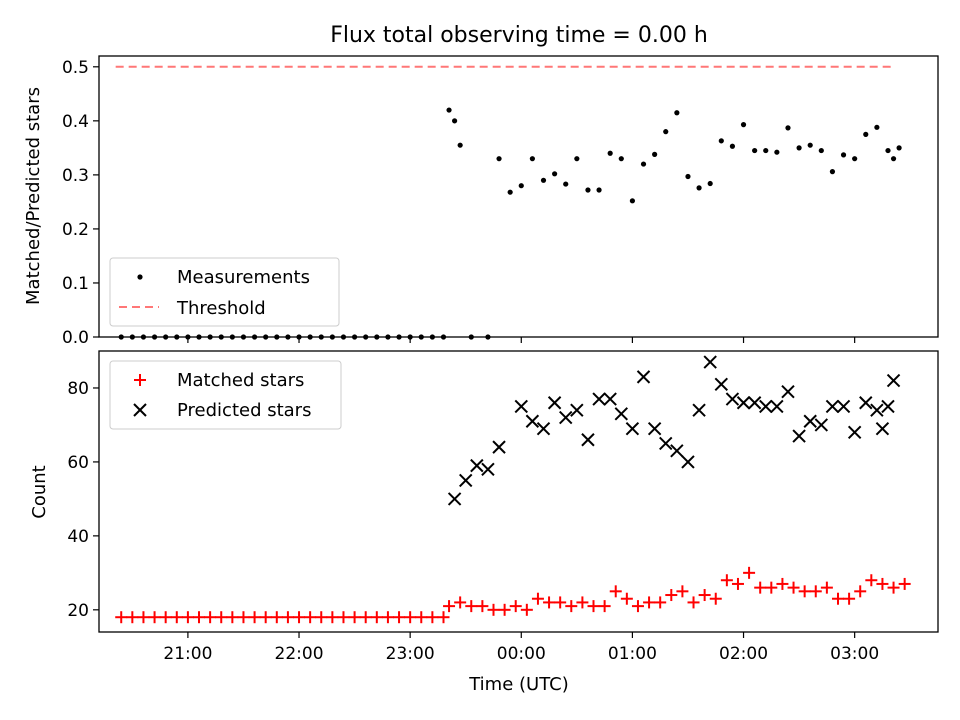 The image size is (960, 720). Describe the element at coordinates (854, 654) in the screenshot. I see `x-tick-label: 03:00` at that location.